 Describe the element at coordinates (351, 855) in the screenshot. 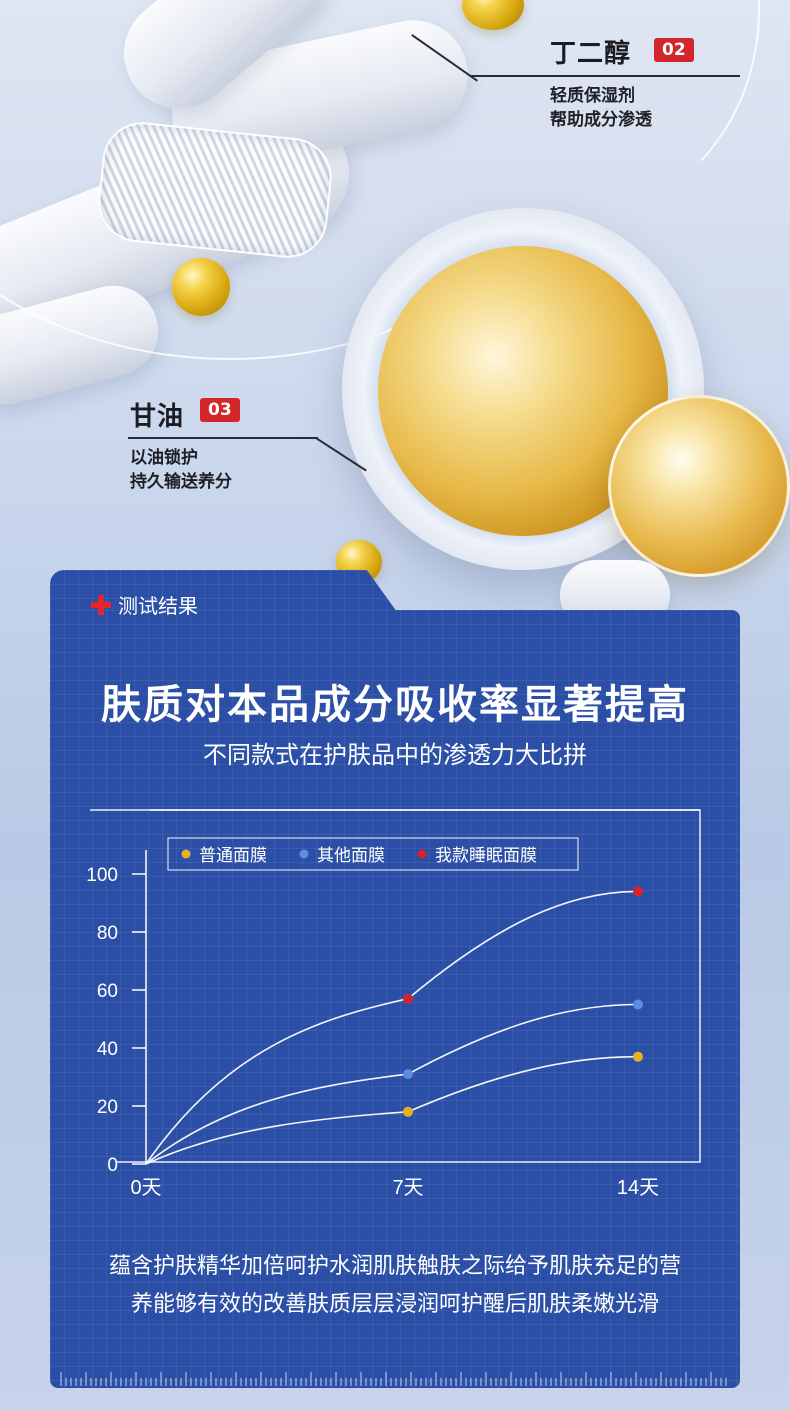

I see `legend-label: 其他面膜` at that location.